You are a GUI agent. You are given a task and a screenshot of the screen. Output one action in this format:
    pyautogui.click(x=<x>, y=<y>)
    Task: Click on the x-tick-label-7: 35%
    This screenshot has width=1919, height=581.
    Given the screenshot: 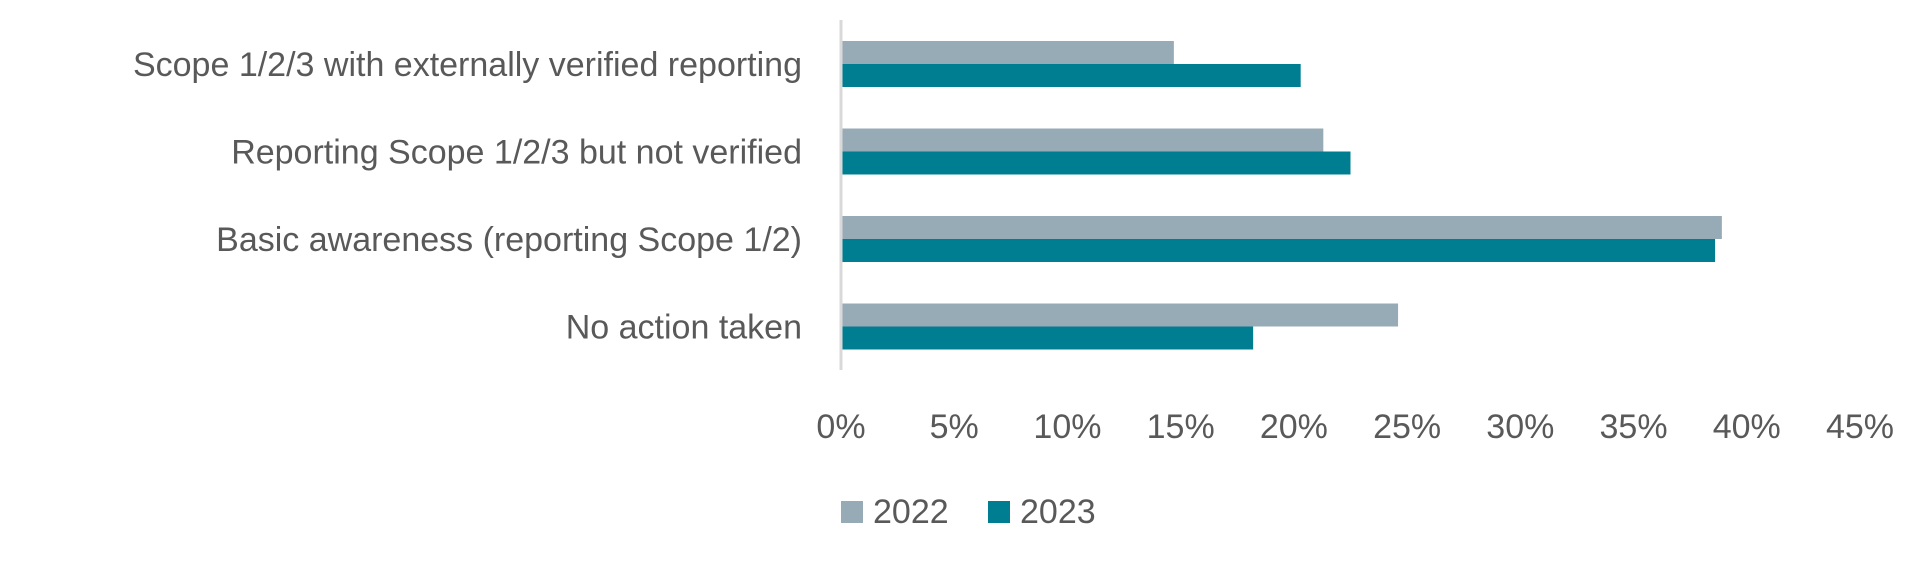 What is the action you would take?
    pyautogui.click(x=1634, y=427)
    